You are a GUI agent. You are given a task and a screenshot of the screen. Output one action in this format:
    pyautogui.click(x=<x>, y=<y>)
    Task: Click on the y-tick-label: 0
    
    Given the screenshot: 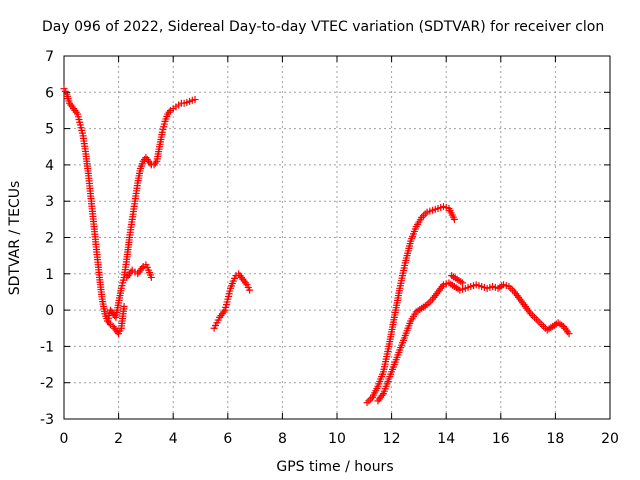 What is the action you would take?
    pyautogui.click(x=49, y=311)
    